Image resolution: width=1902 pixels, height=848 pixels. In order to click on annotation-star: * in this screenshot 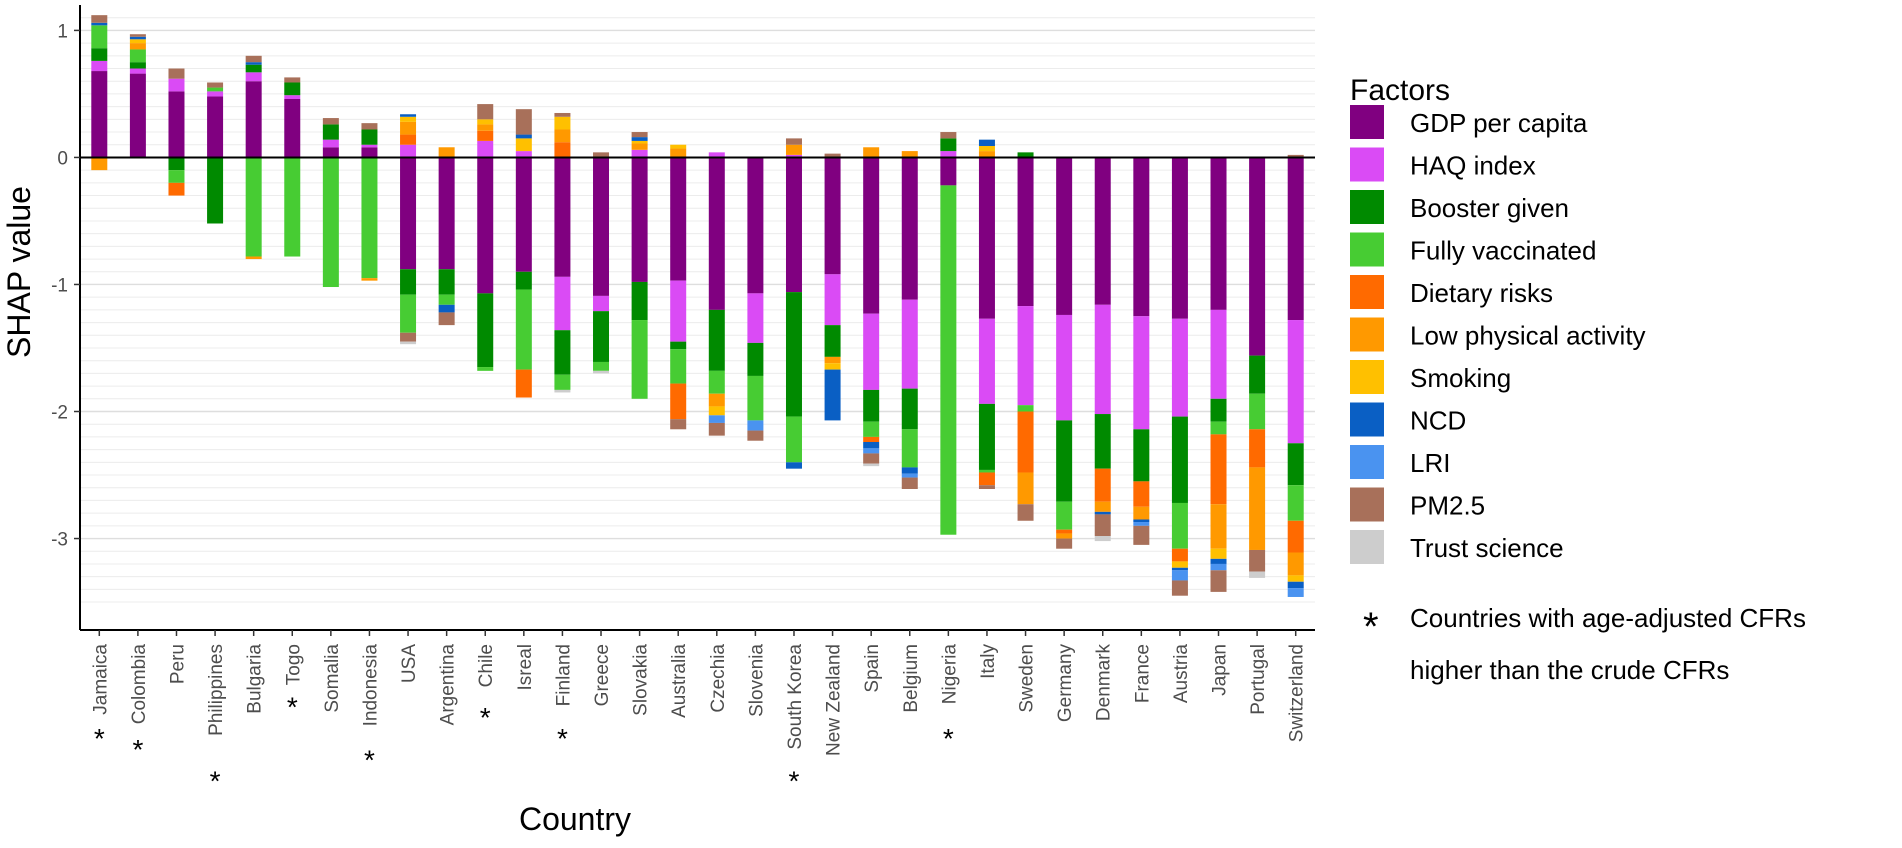, I will do `click(1371, 627)`.